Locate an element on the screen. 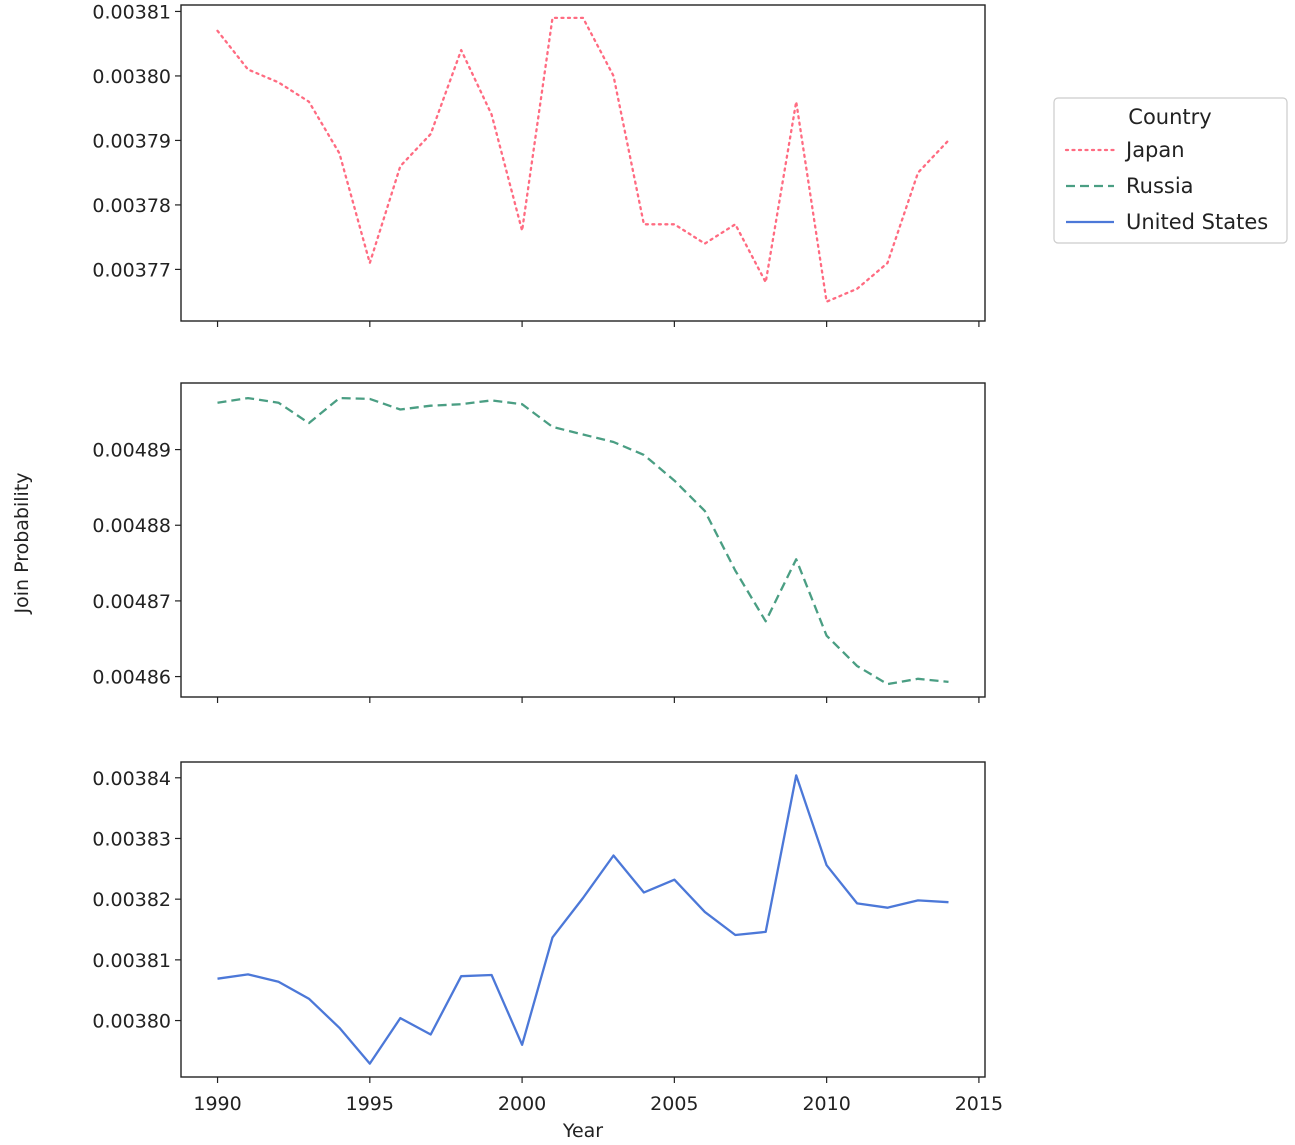 The image size is (1295, 1145). x-tick-label: 1995 is located at coordinates (370, 1104).